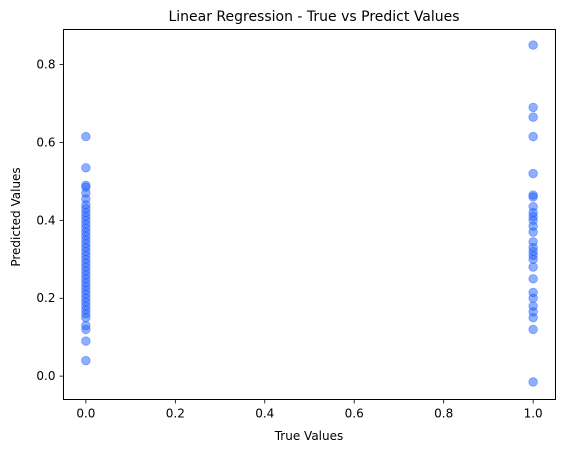 The image size is (567, 453). What do you see at coordinates (309, 436) in the screenshot?
I see `x-axis-label: True Values` at bounding box center [309, 436].